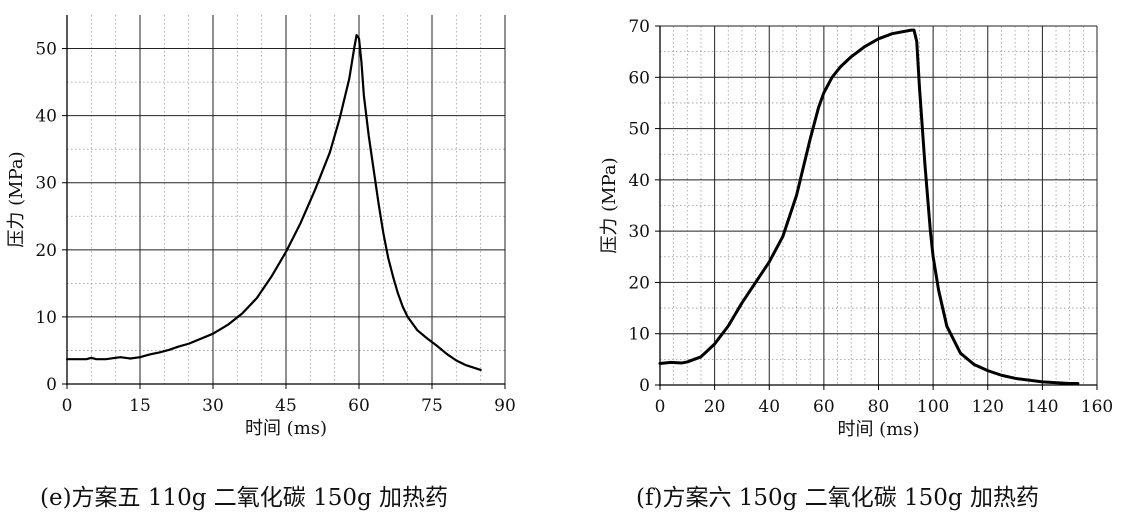 This screenshot has width=1121, height=521. Describe the element at coordinates (286, 406) in the screenshot. I see `x-tick-label: 45` at that location.